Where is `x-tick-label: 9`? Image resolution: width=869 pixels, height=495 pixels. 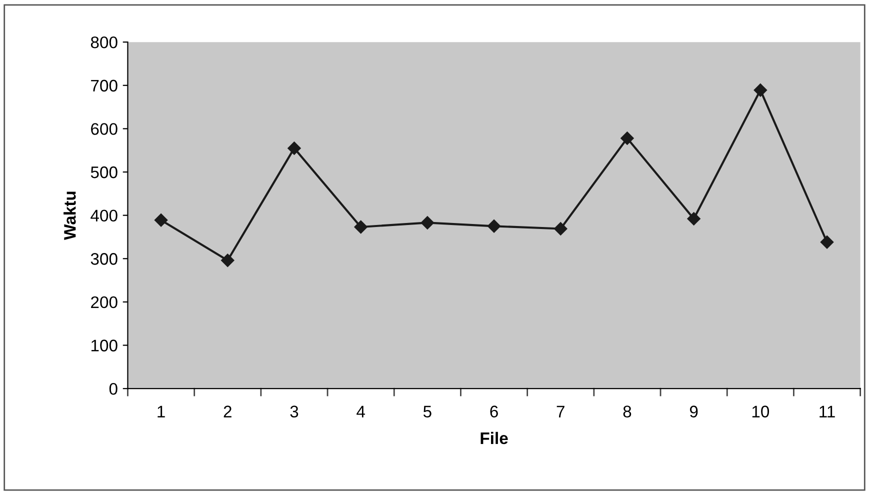
x-tick-label: 9 is located at coordinates (694, 412).